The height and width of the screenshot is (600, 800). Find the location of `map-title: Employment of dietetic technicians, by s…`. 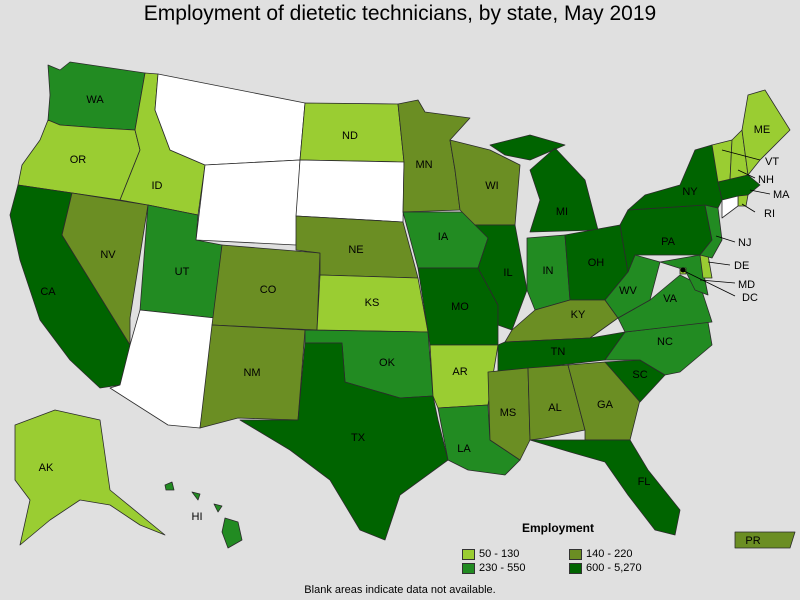

map-title: Employment of dietetic technicians, by s… is located at coordinates (400, 13).